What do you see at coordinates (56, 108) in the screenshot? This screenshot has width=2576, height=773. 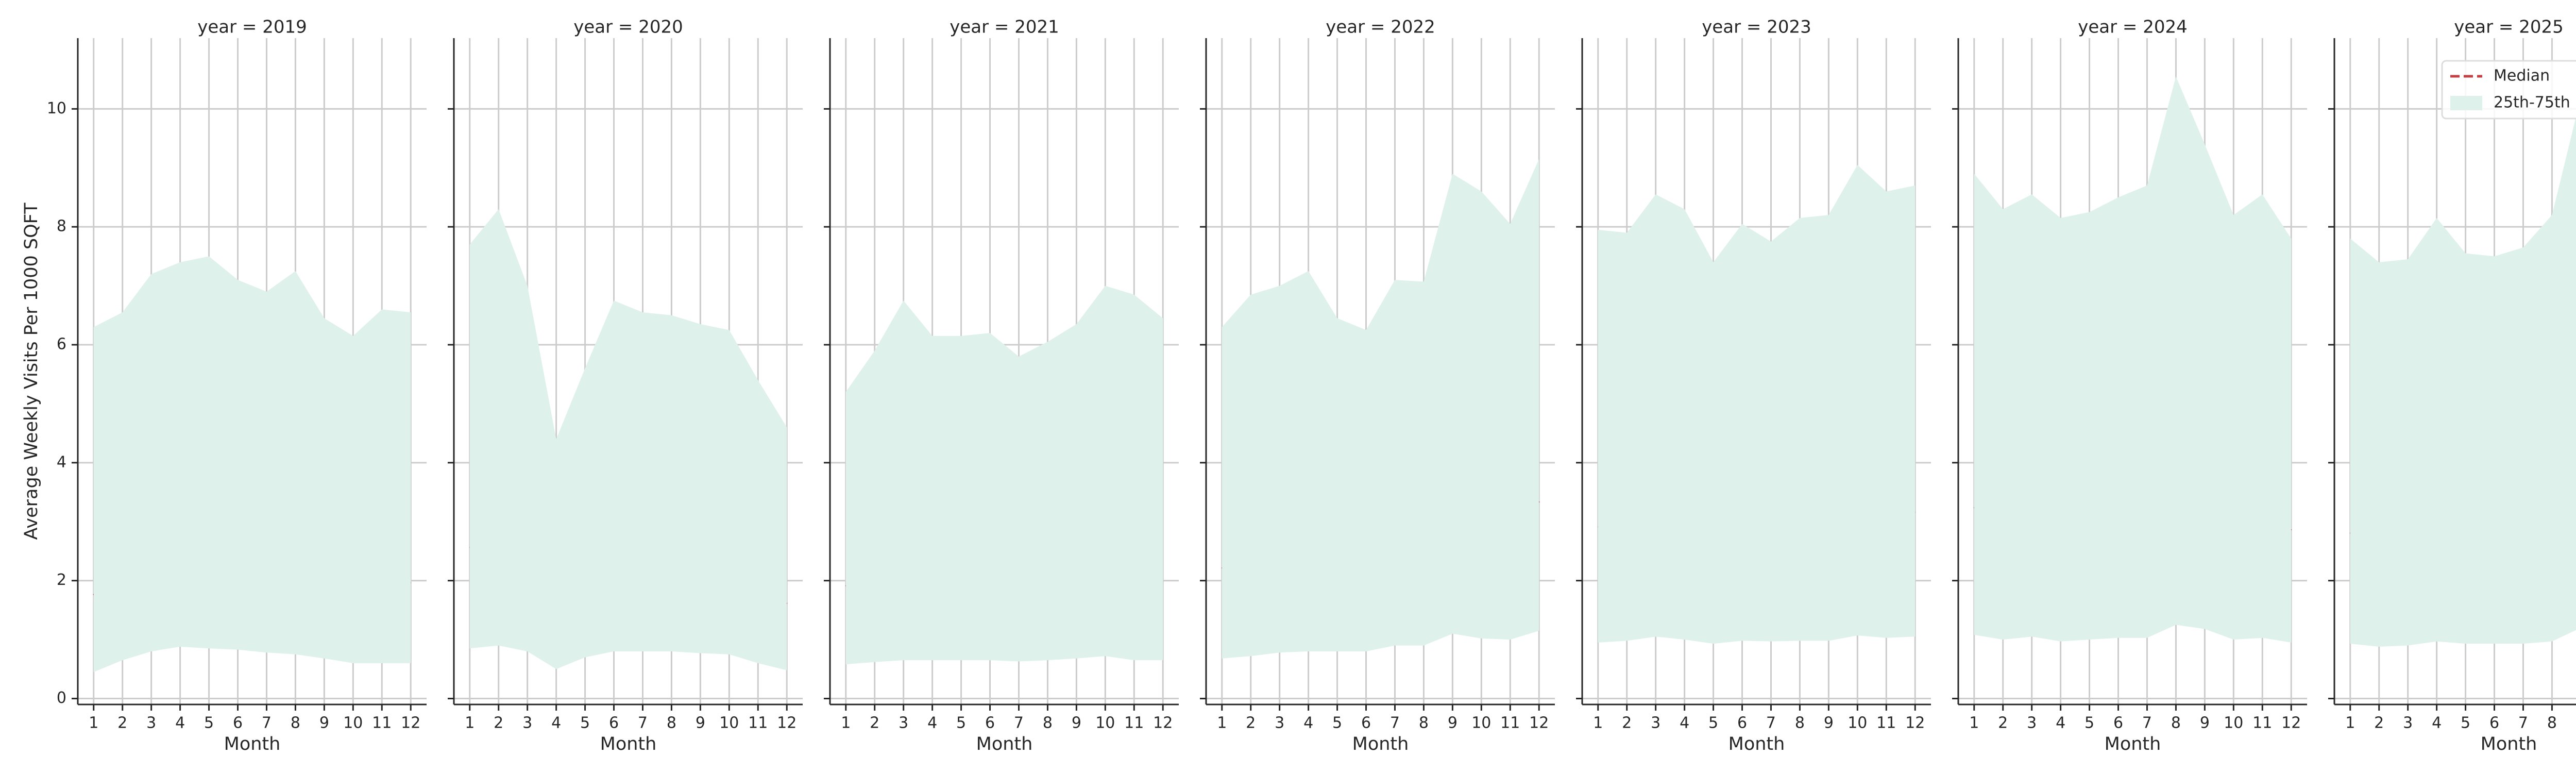 I see `y-tick-label: 10` at bounding box center [56, 108].